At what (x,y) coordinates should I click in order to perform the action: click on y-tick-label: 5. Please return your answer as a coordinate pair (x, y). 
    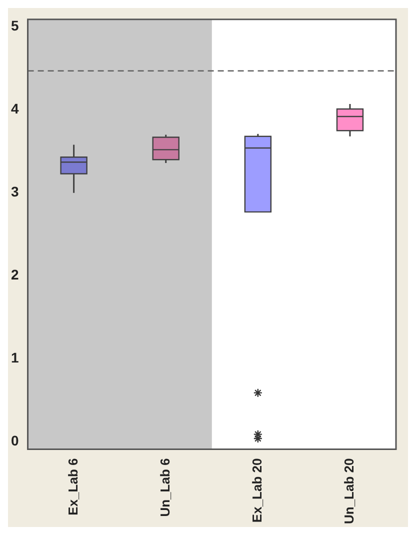
    Looking at the image, I should click on (14, 26).